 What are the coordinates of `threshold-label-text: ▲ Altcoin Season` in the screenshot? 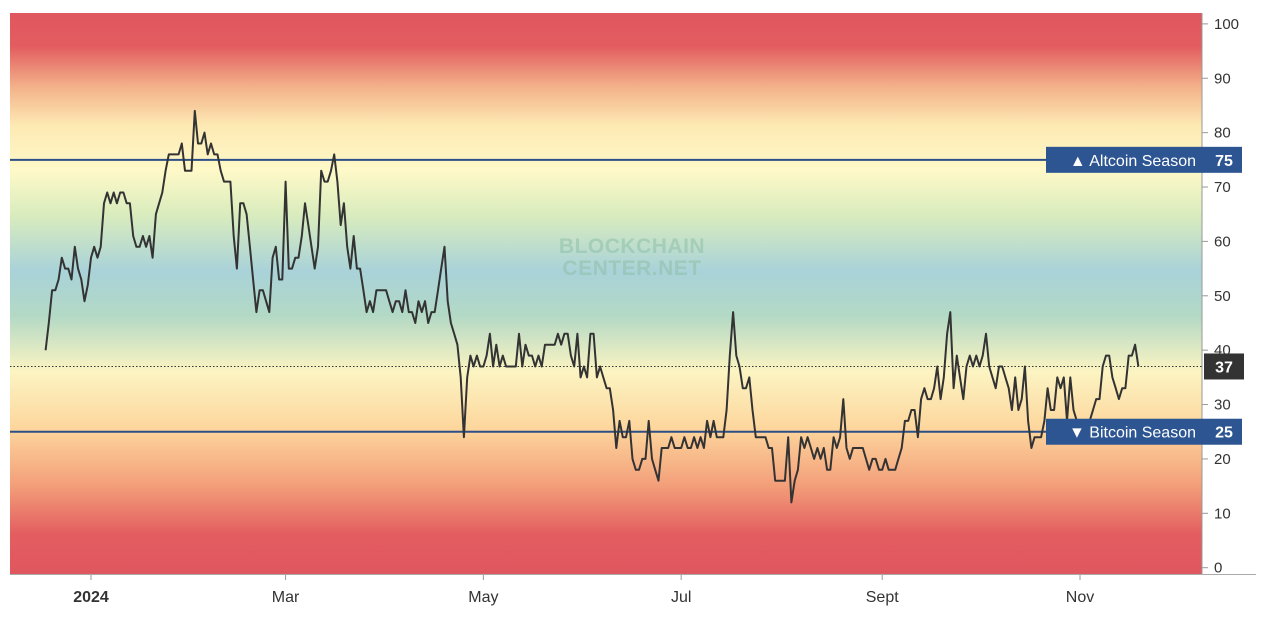 It's located at (1133, 161).